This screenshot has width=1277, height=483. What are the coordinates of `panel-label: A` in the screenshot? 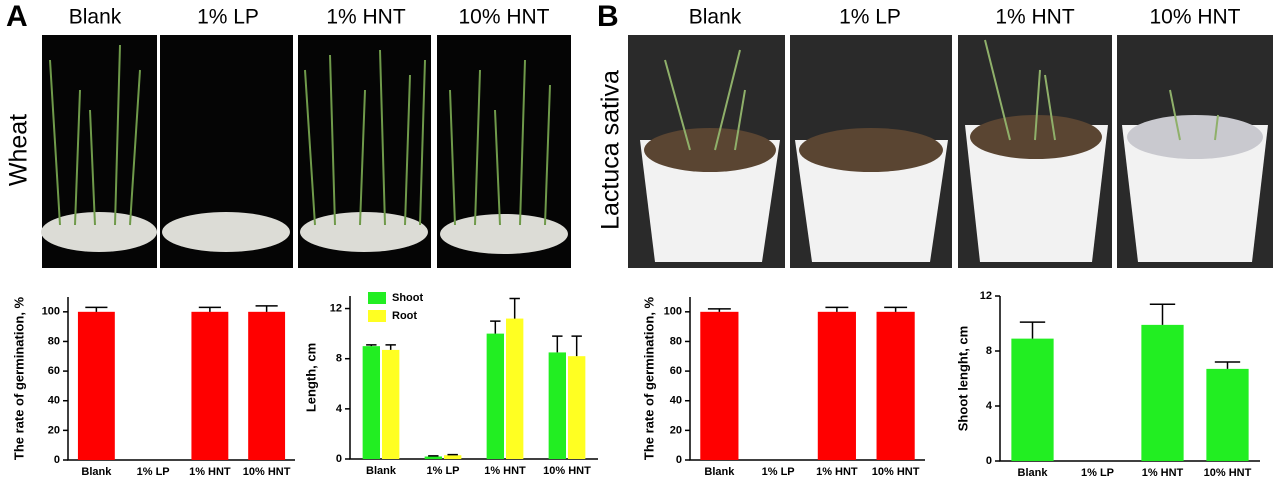 It's located at (17, 16).